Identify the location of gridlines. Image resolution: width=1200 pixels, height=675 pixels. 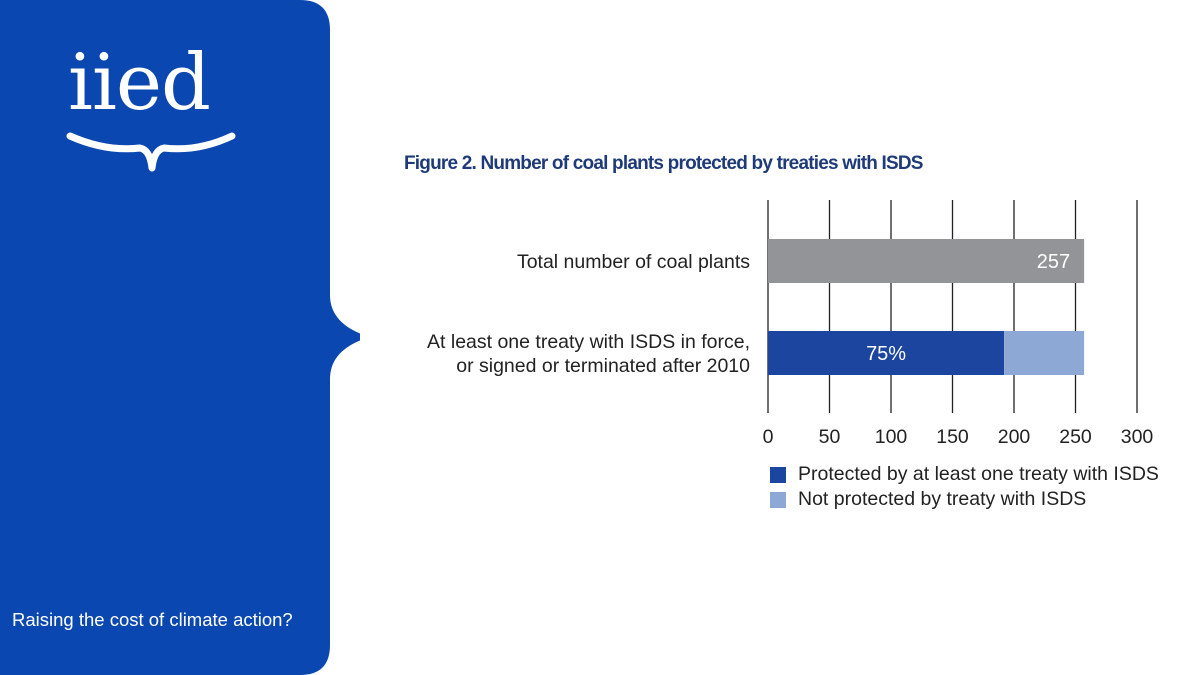
(952, 306).